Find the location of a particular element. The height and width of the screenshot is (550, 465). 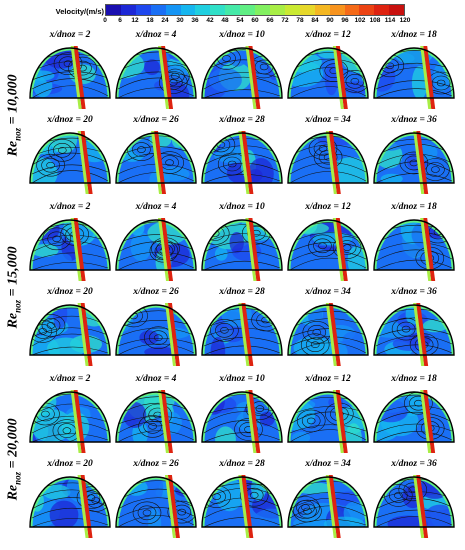

colorbar-gradient is located at coordinates (255, 10).